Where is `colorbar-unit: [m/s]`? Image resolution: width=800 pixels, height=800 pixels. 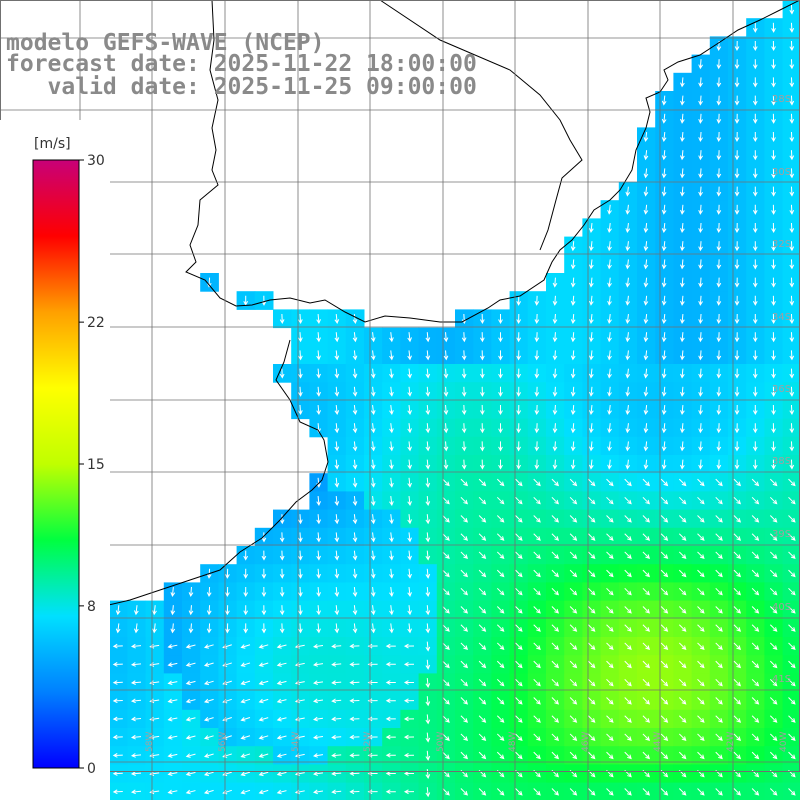 colorbar-unit: [m/s] is located at coordinates (52, 144).